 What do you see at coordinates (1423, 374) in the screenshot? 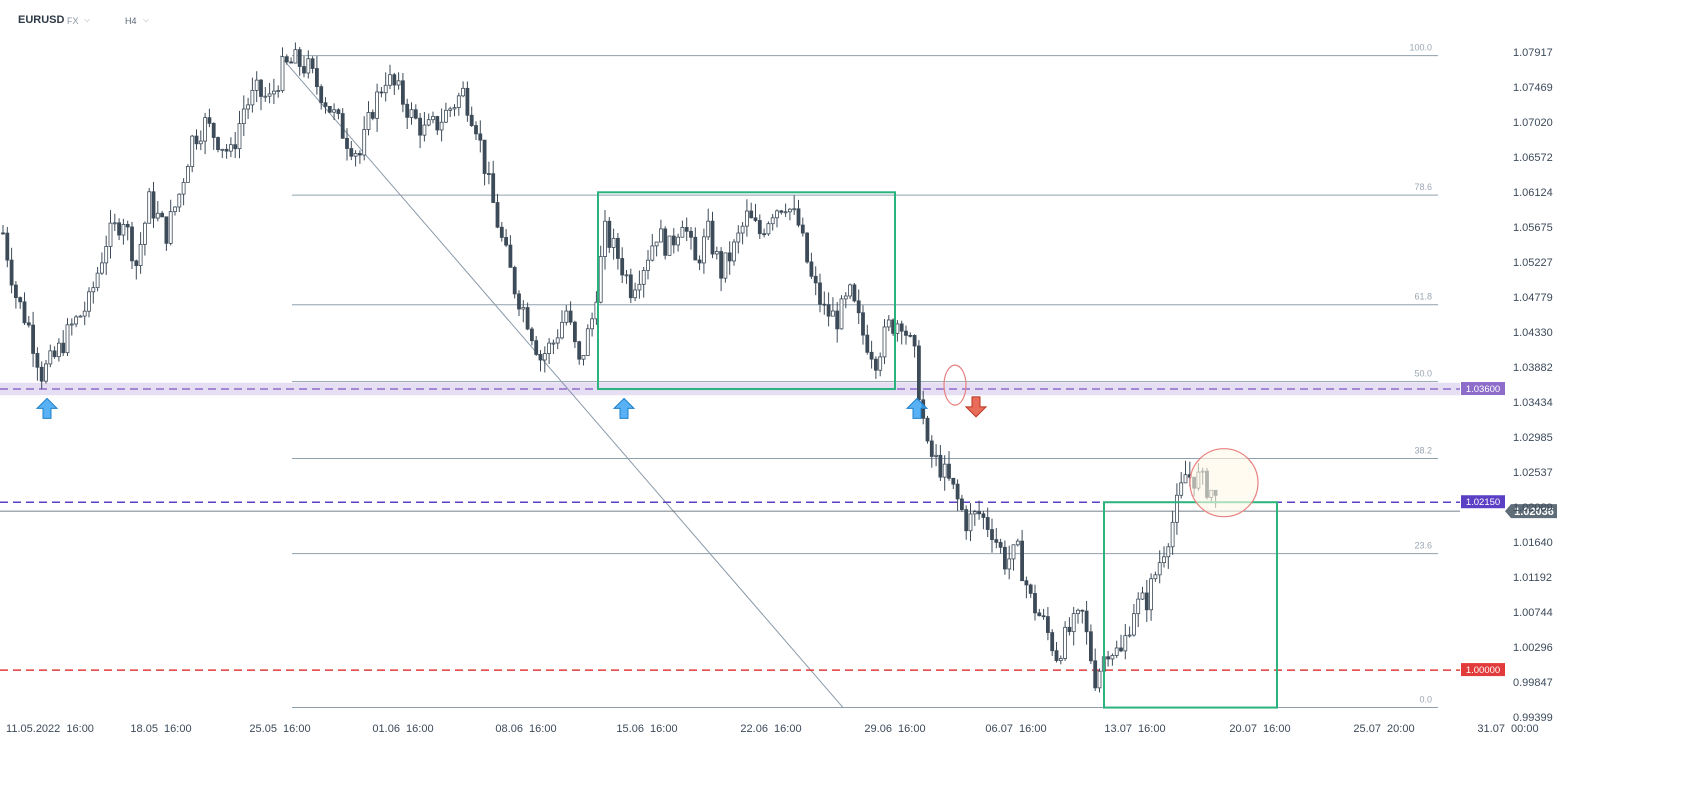
I see `fib-level-label: 50.0` at bounding box center [1423, 374].